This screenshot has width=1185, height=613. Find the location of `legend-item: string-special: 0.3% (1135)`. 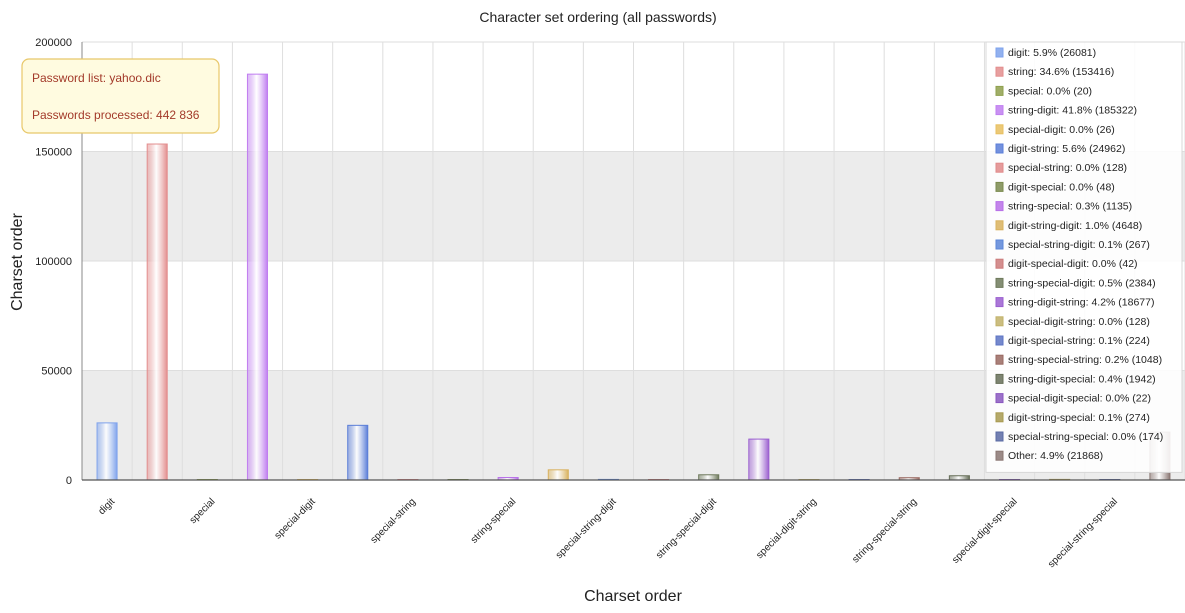

legend-item: string-special: 0.3% (1135) is located at coordinates (1070, 207).